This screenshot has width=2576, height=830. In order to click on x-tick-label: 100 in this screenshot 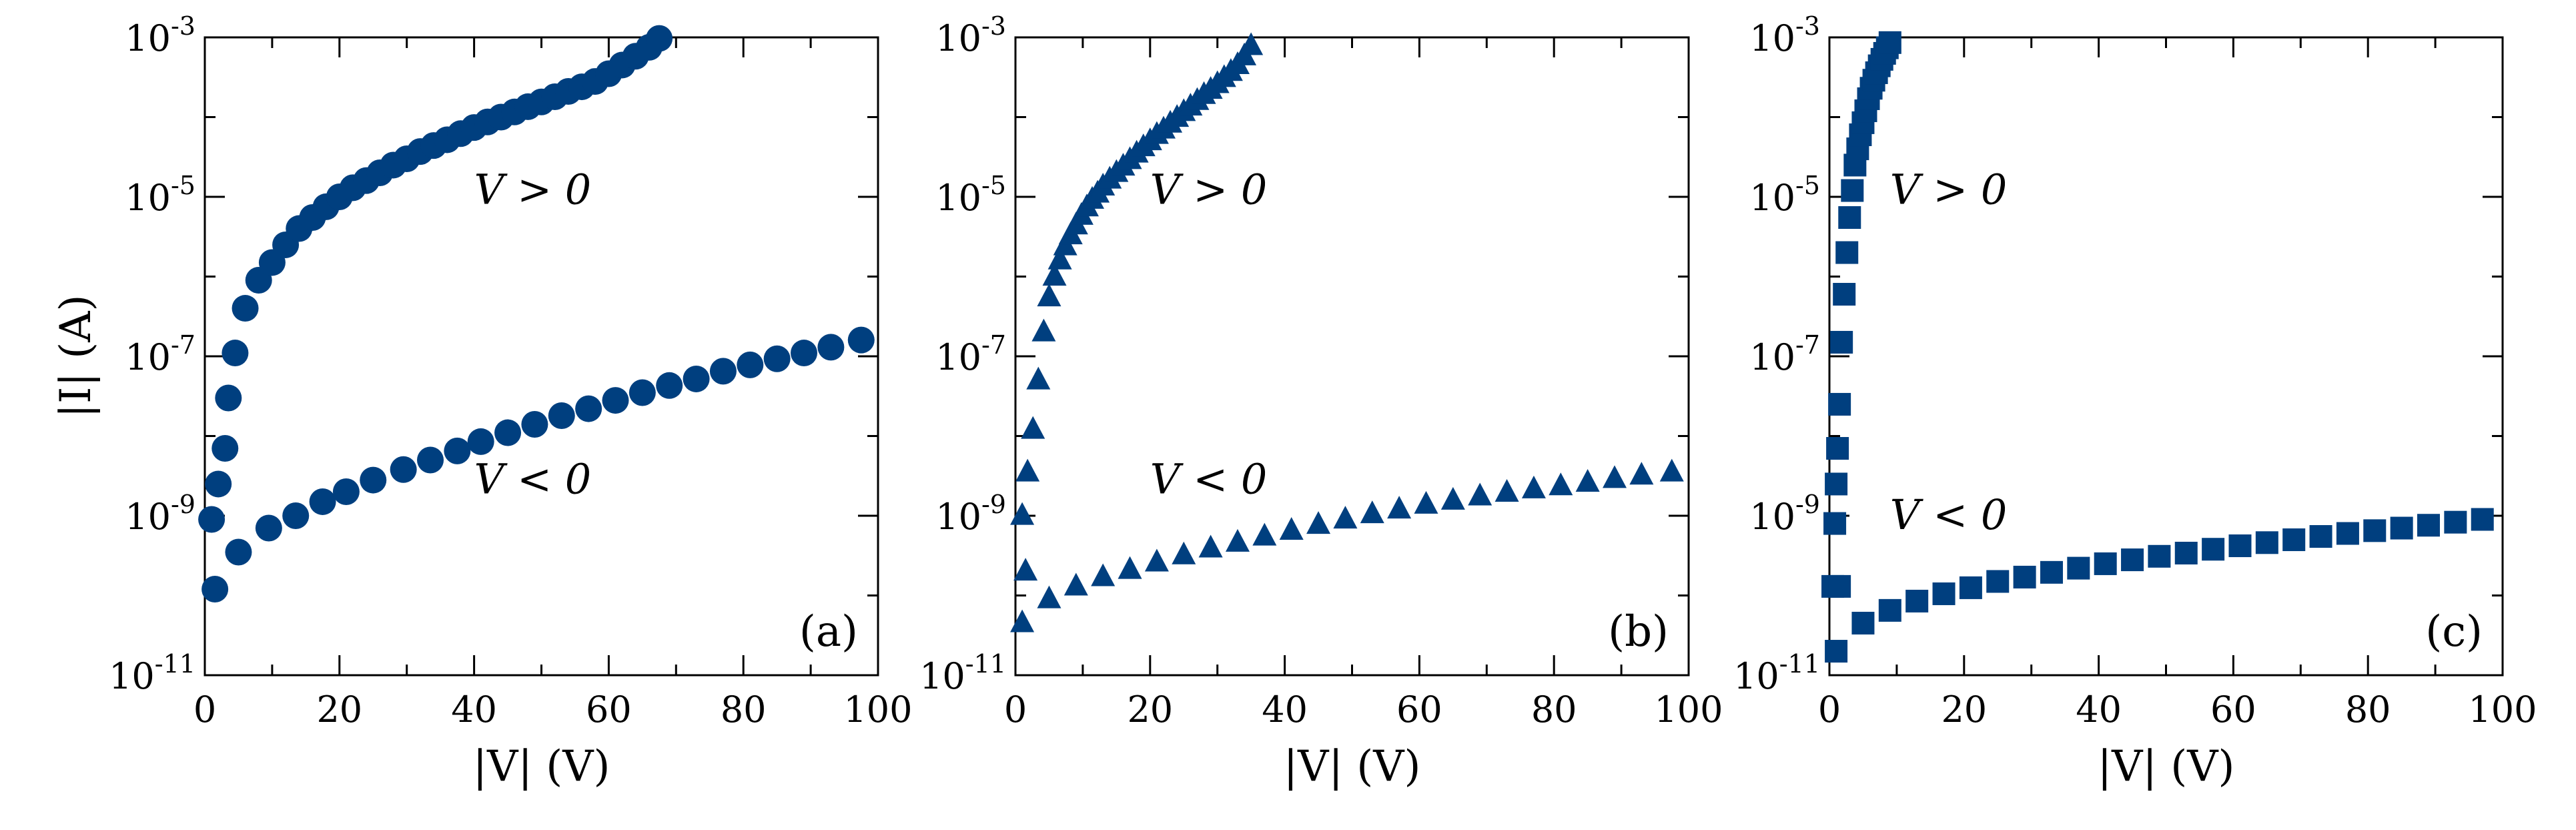, I will do `click(877, 710)`.